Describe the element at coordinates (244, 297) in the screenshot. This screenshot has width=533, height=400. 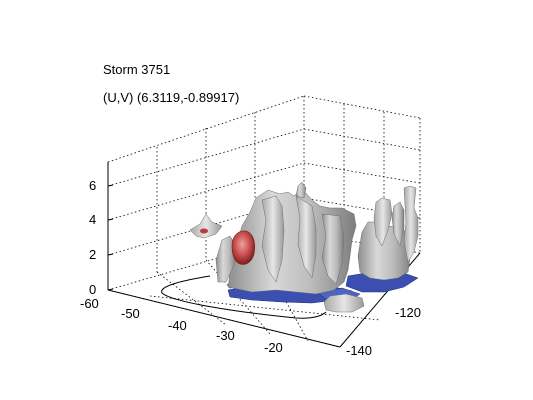
I see `storm-track-contour` at that location.